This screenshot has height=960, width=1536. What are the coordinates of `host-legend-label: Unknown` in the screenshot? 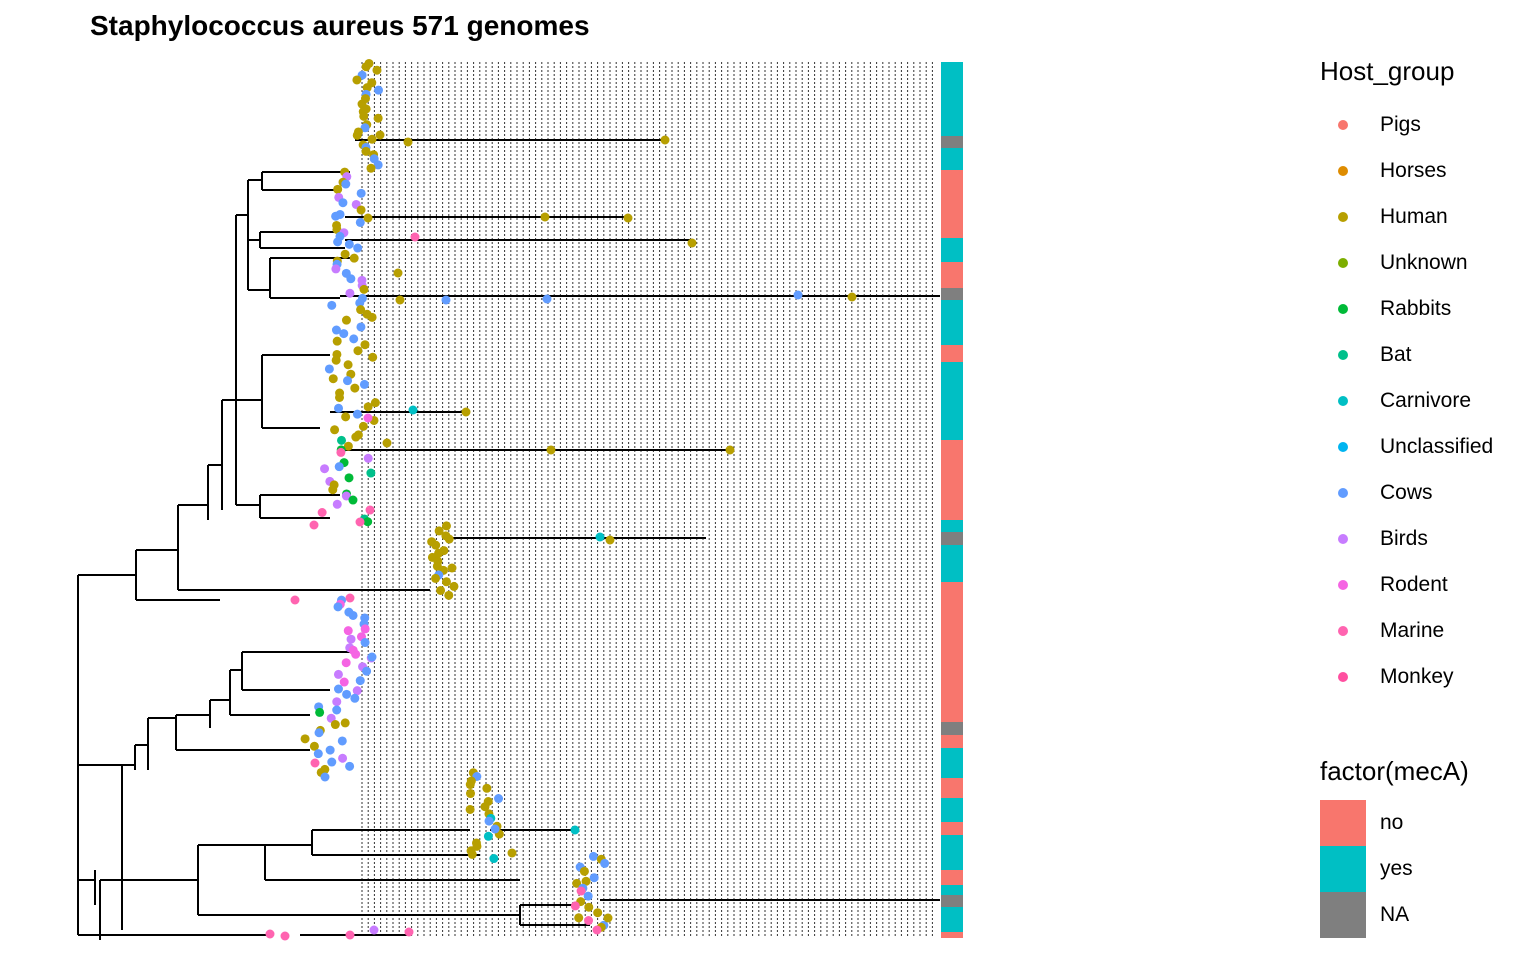 It's located at (1424, 262).